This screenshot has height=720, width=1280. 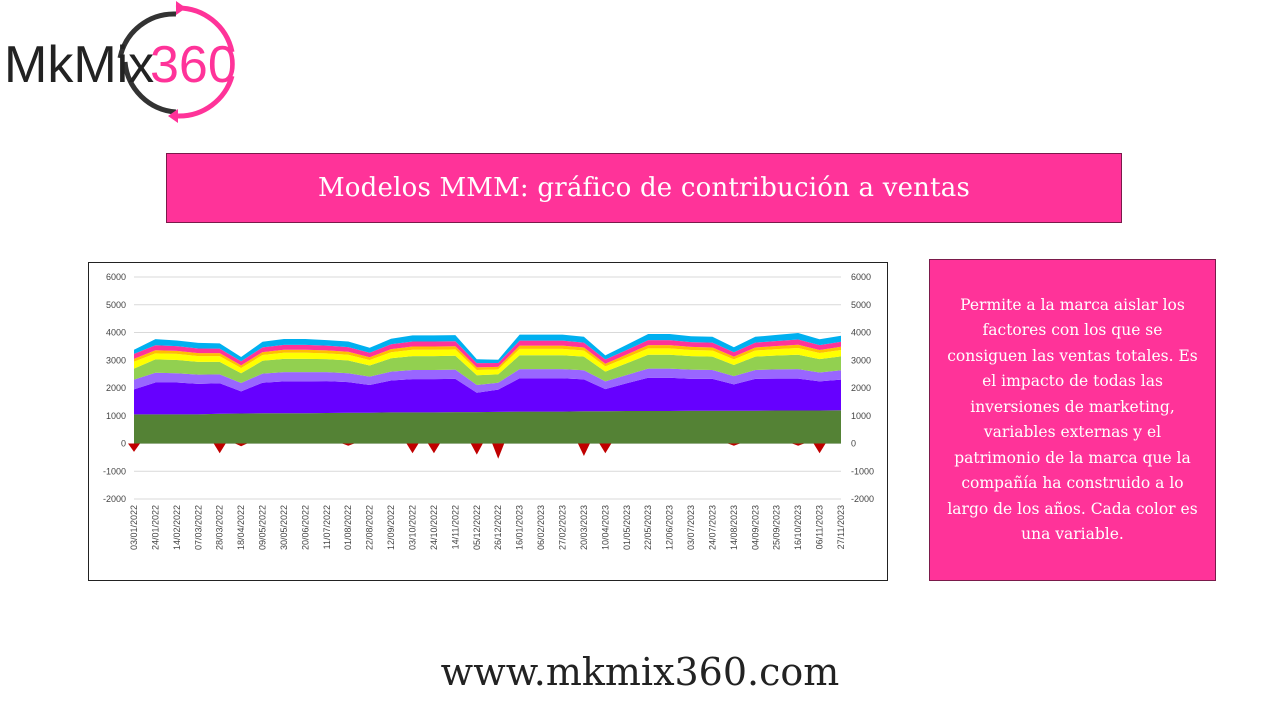 I want to click on x-tick-label: 26/12/2022, so click(x=498, y=527).